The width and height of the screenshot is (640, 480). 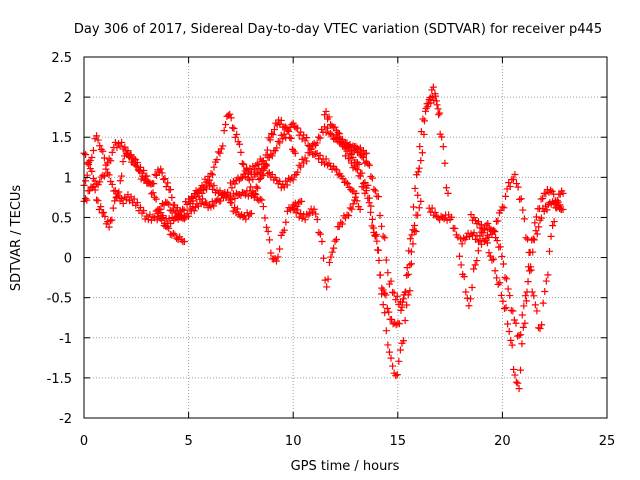 I want to click on y-tick-label: 1.5, so click(x=61, y=138).